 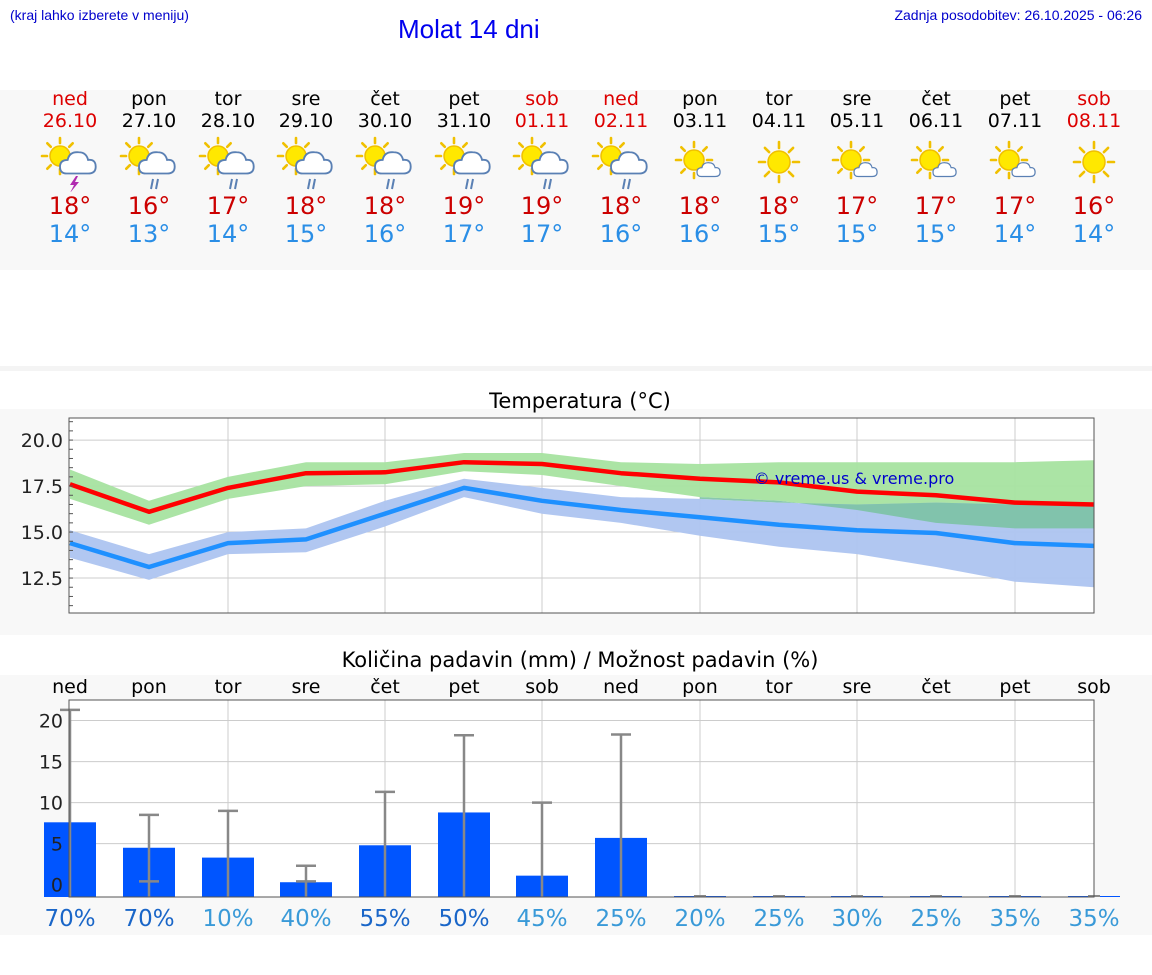 What do you see at coordinates (42, 487) in the screenshot?
I see `temp-y-tick-label: 17.5` at bounding box center [42, 487].